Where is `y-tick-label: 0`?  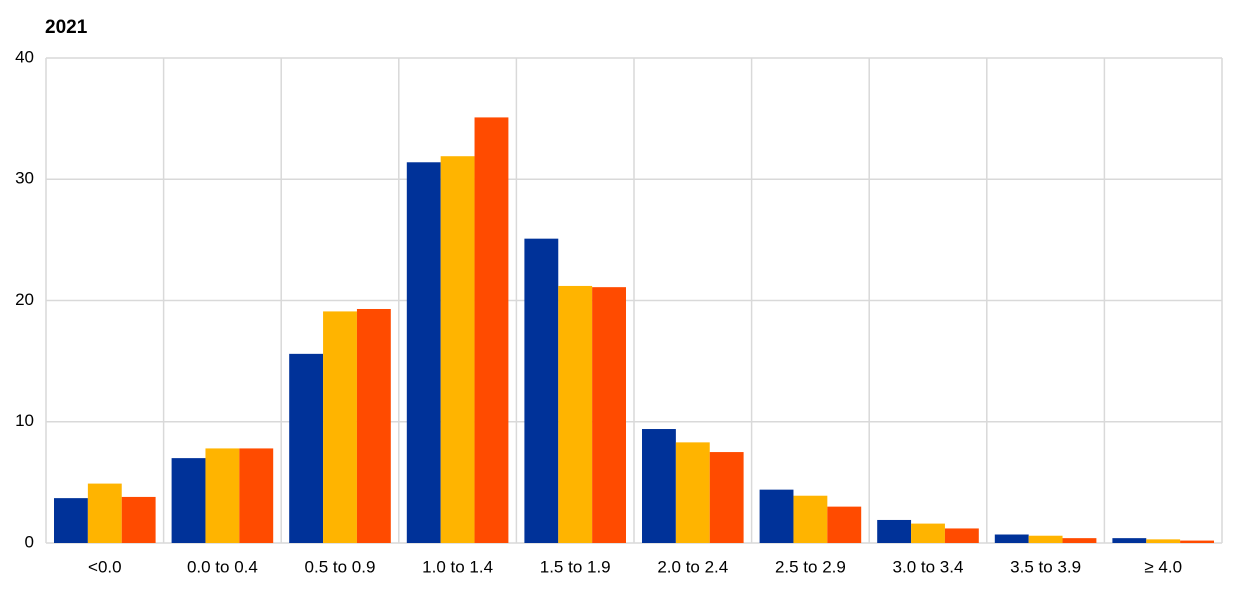
y-tick-label: 0 is located at coordinates (29, 541).